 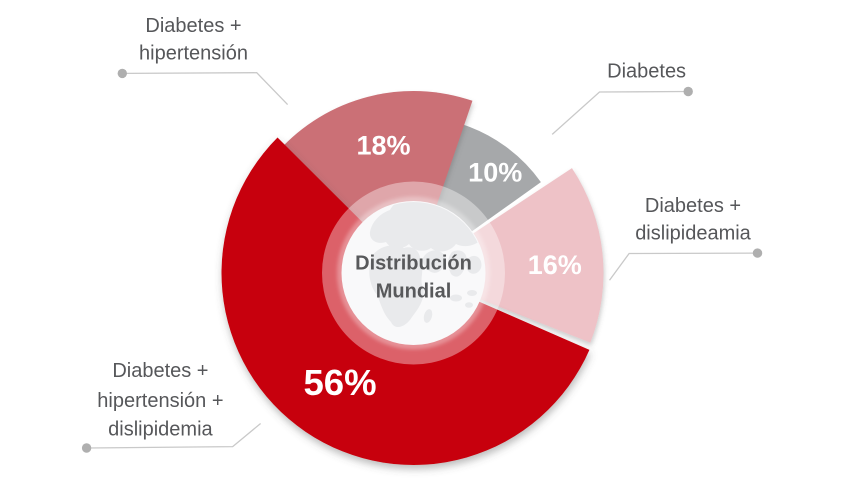 What do you see at coordinates (160, 430) in the screenshot?
I see `svg-text: dislipidemia` at bounding box center [160, 430].